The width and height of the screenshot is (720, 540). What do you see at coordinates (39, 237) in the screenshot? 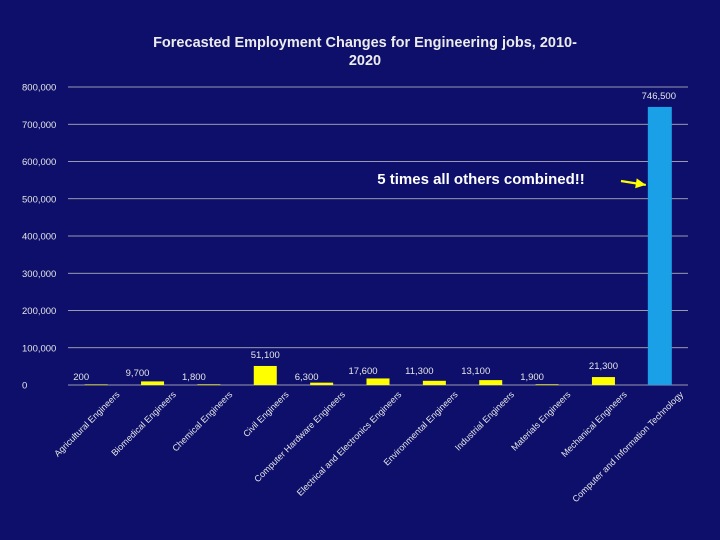
I see `y-tick-label: 400,000` at bounding box center [39, 237].